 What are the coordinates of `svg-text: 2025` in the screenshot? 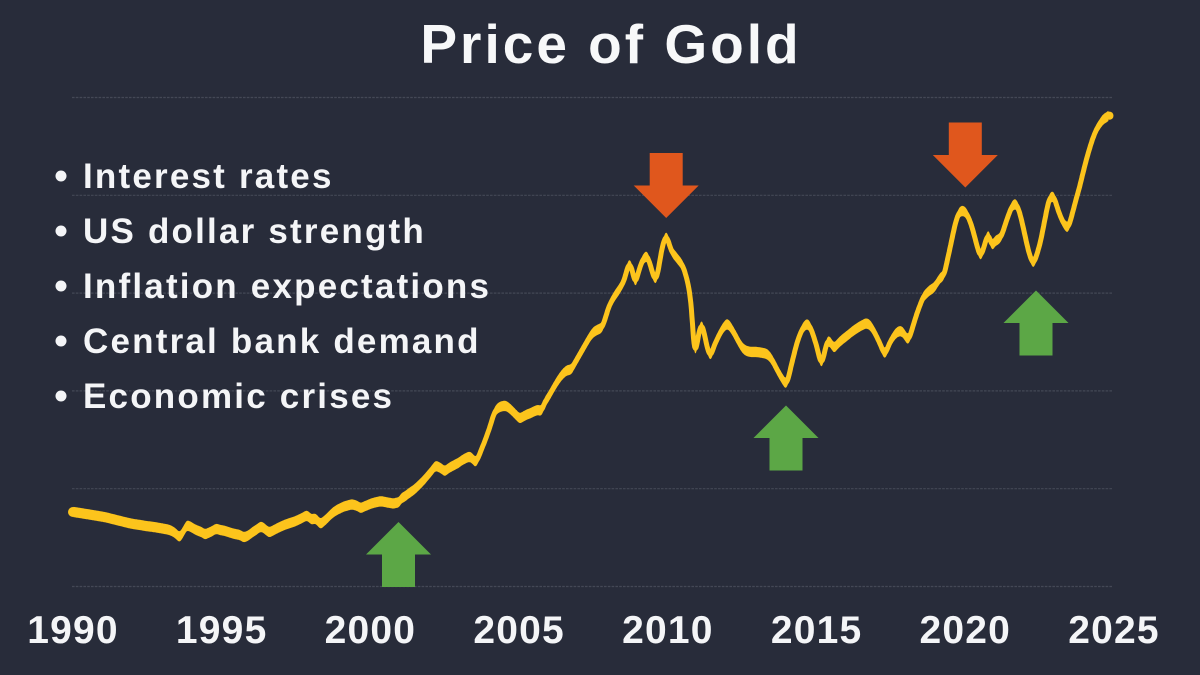 It's located at (1114, 630).